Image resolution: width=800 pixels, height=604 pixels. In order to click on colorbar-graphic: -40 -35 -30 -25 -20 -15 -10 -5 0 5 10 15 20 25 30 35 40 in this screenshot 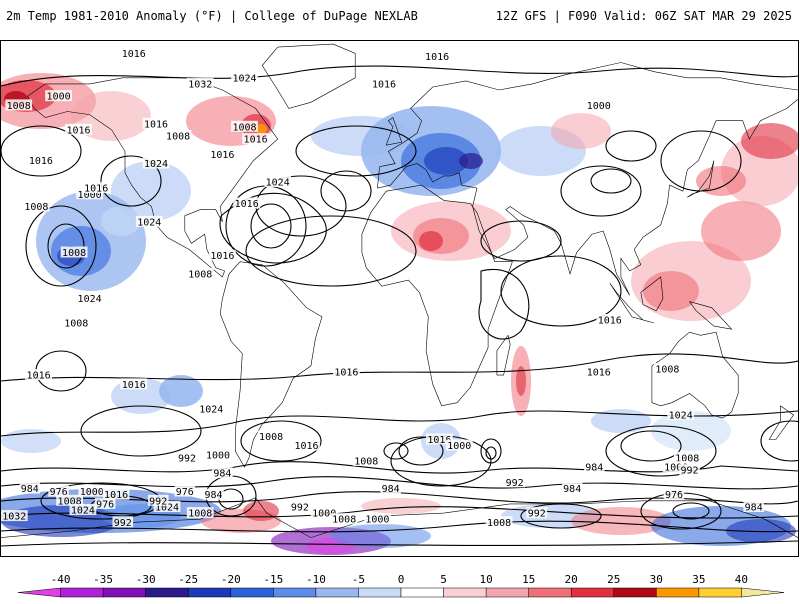, I will do `click(401, 585)`.